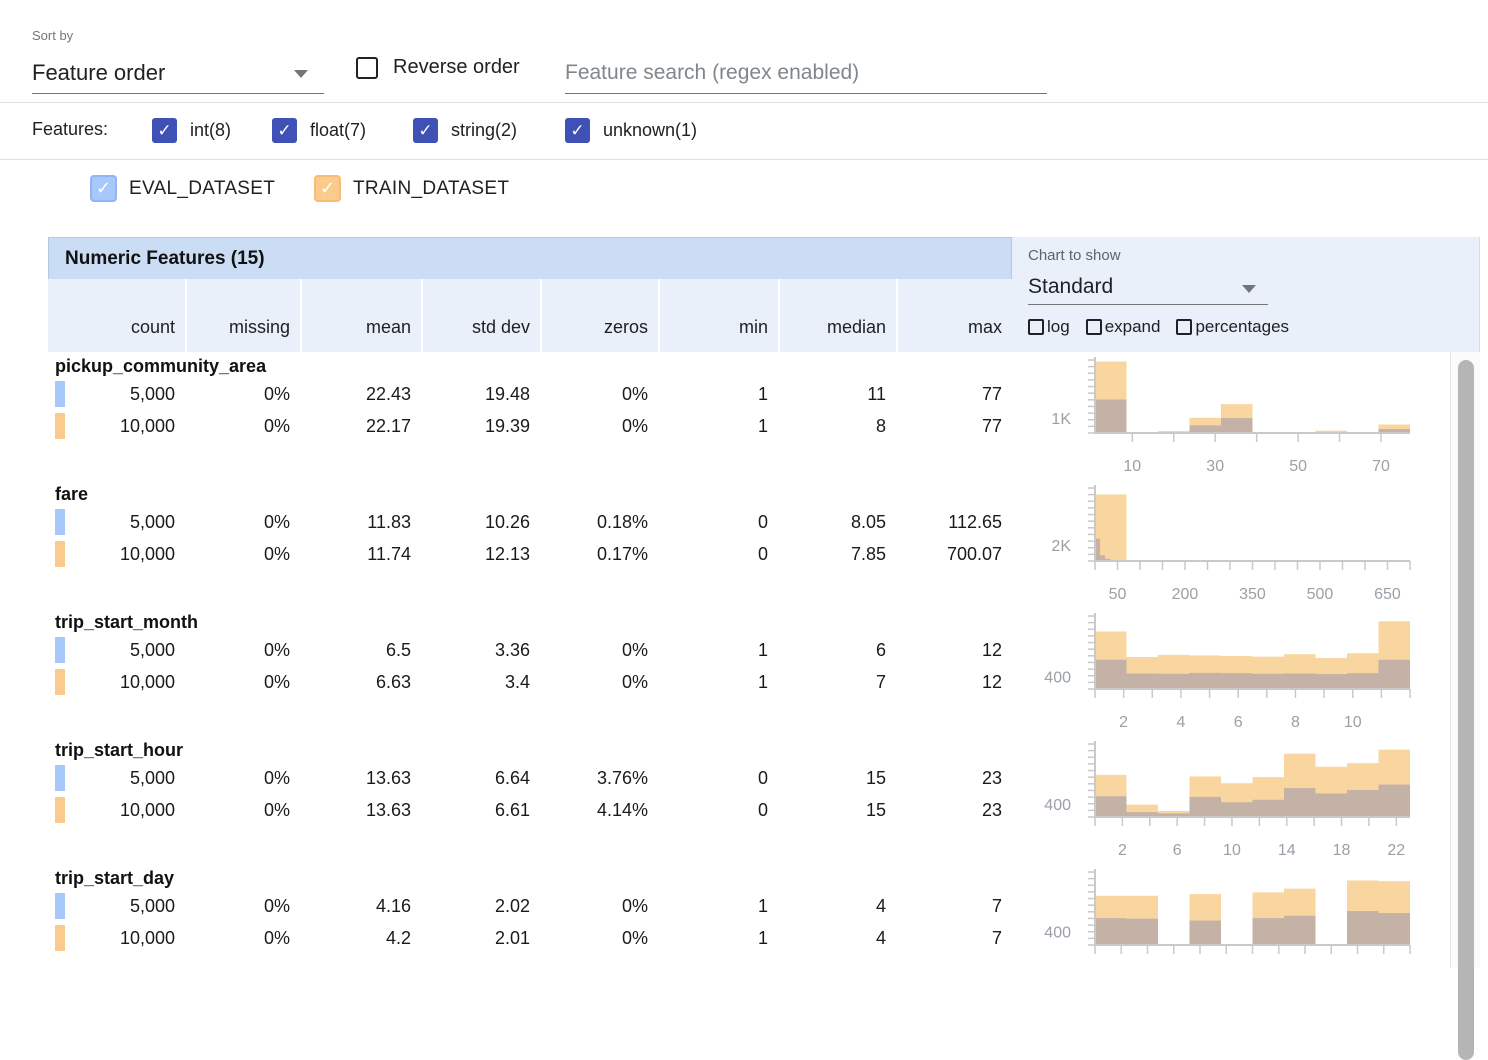 Image resolution: width=1488 pixels, height=1060 pixels. Describe the element at coordinates (837, 906) in the screenshot. I see `stat-median: 4` at that location.